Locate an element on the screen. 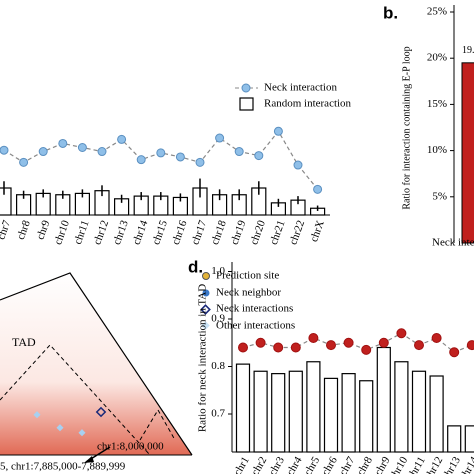 Image resolution: width=474 pixels, height=474 pixels. x-tick-label: chr16 is located at coordinates (180, 232).